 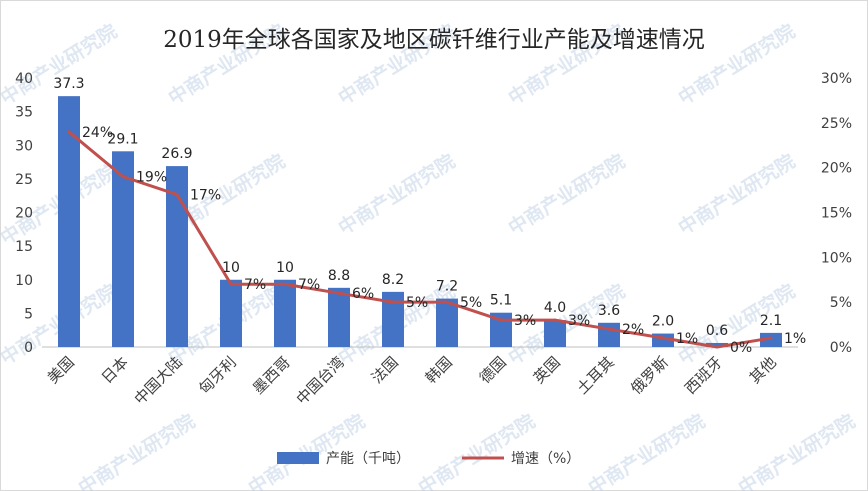 What do you see at coordinates (428, 459) in the screenshot?
I see `legend: 产能（千吨） 增速（%）` at bounding box center [428, 459].